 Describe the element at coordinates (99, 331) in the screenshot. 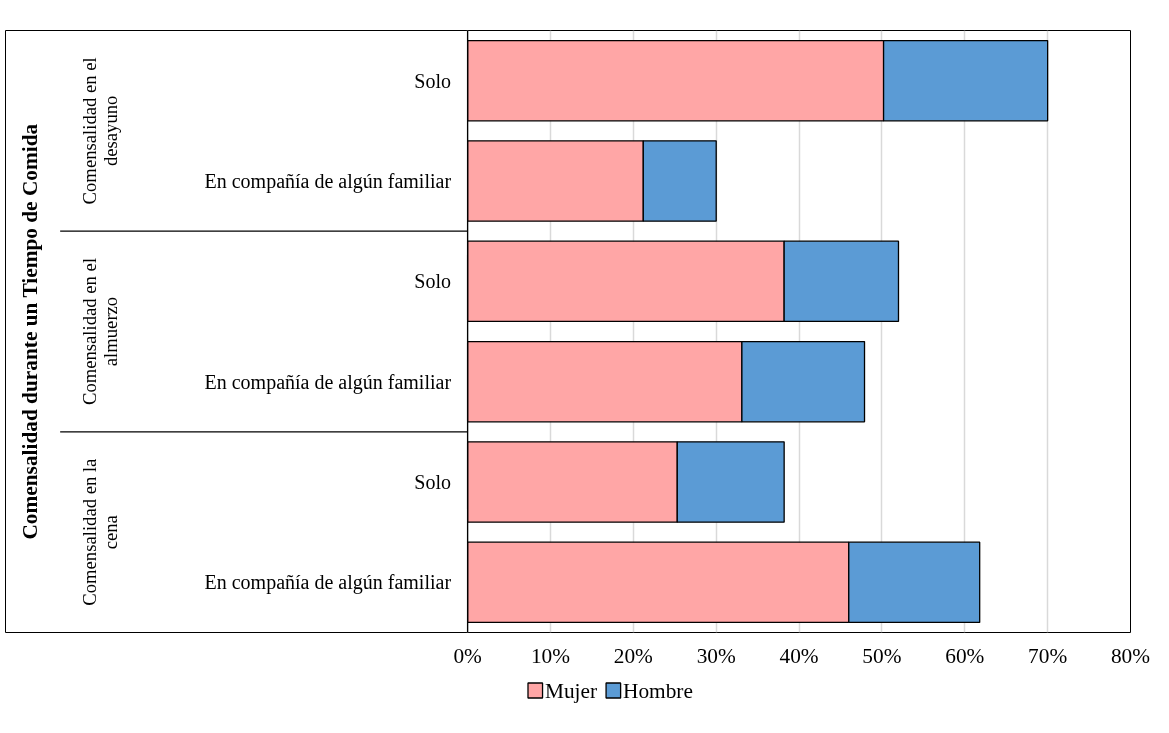

I see `text: Comensalidad en el almuerzo` at that location.